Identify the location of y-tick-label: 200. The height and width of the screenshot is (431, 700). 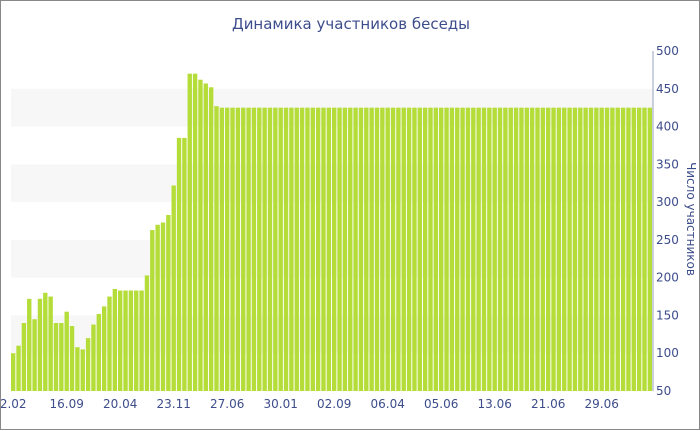
(667, 278).